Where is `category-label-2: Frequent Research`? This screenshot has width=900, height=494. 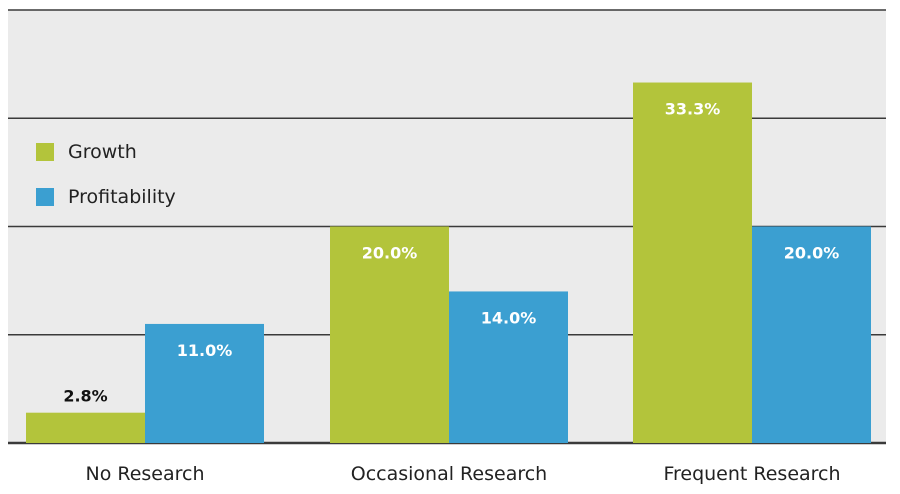 category-label-2: Frequent Research is located at coordinates (751, 474).